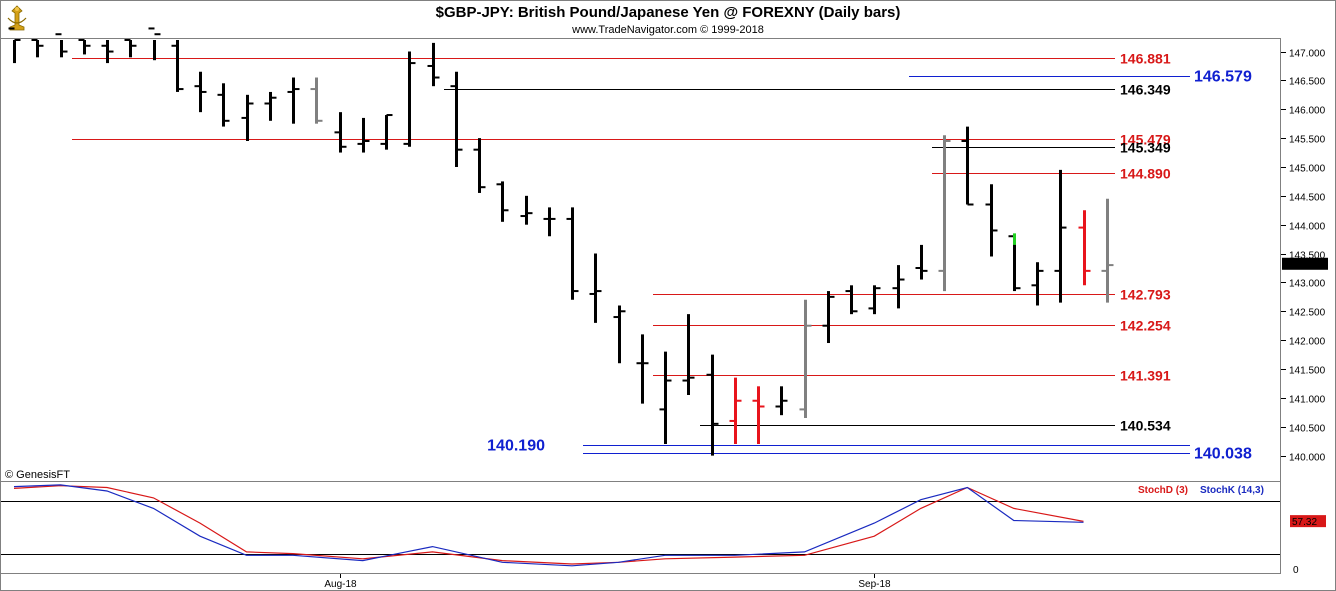 The image size is (1336, 591). What do you see at coordinates (17, 18) in the screenshot?
I see `trade-navigator-logo` at bounding box center [17, 18].